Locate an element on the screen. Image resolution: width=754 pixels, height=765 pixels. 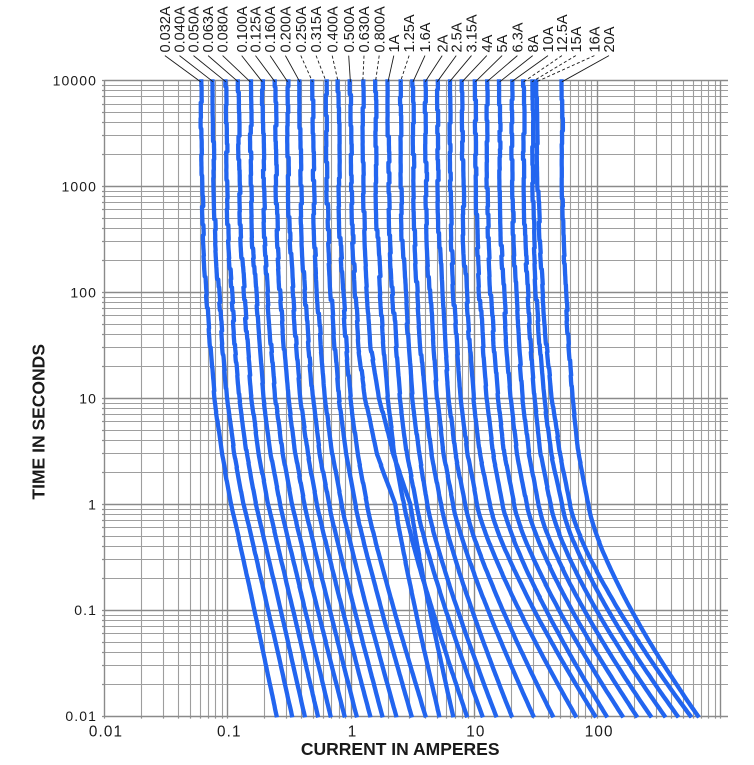
svg-text: 8A is located at coordinates (534, 43).